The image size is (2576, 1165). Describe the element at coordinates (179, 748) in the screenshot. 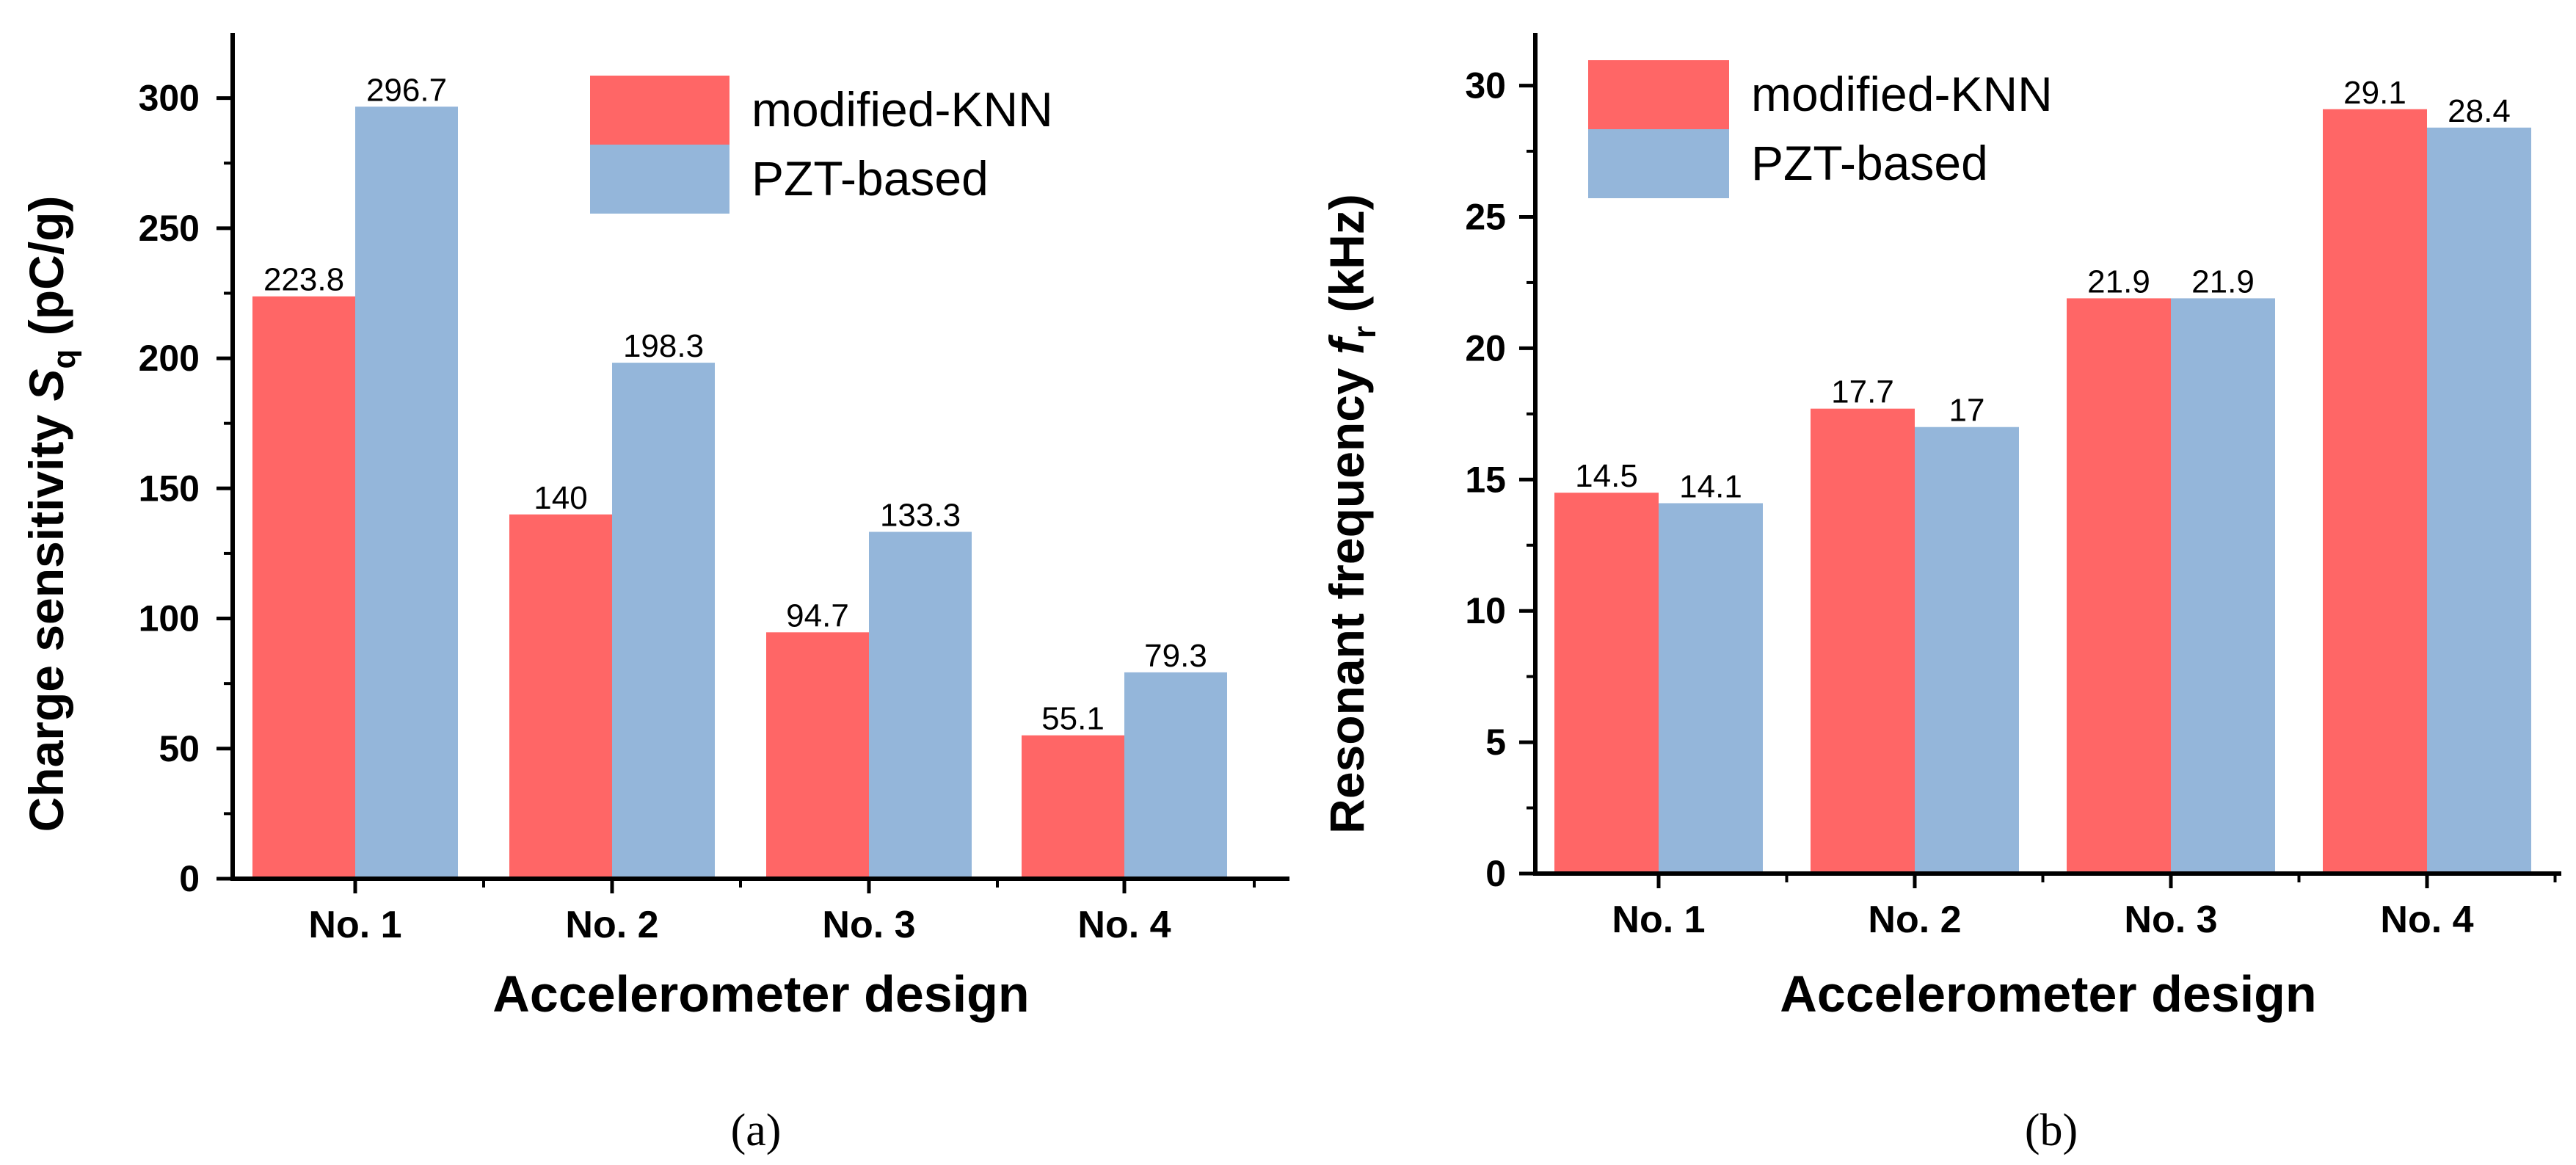

I see `y-tick-label-1: 50` at that location.